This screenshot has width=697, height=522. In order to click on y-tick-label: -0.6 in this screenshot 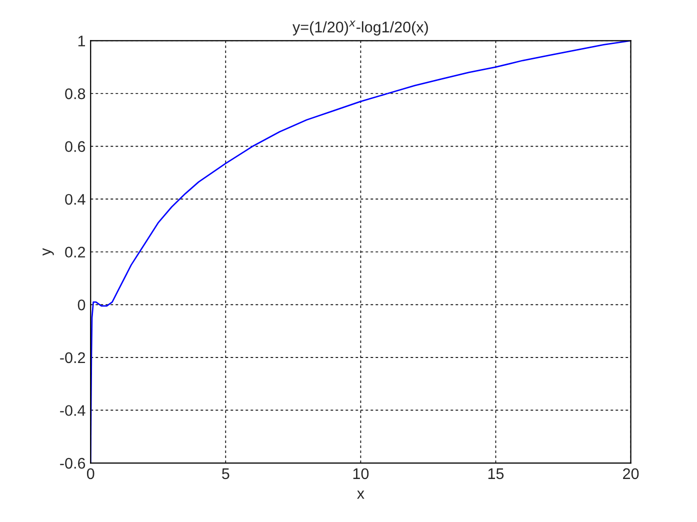, I will do `click(73, 463)`.